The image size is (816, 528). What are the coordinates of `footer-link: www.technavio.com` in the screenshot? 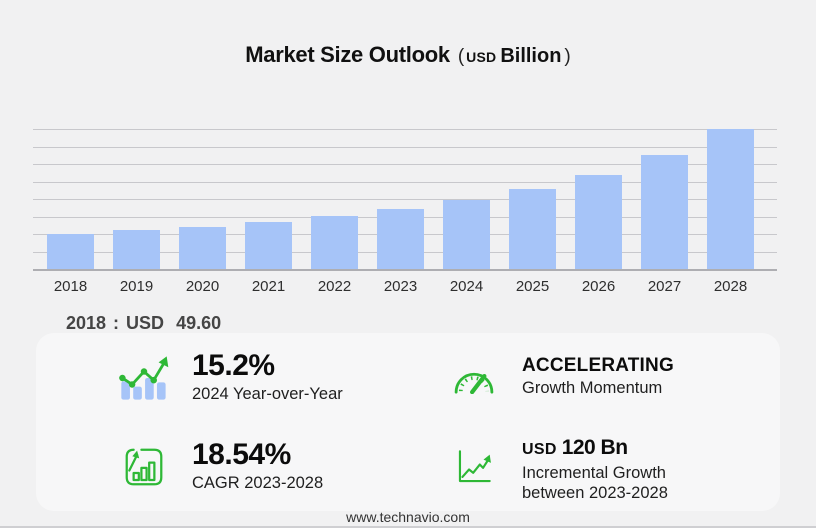 It's located at (408, 517).